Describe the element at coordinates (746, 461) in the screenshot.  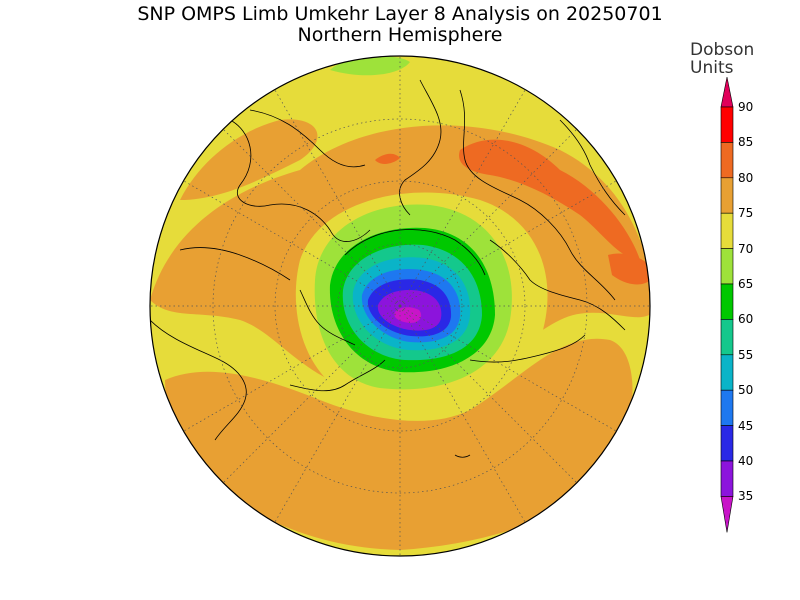
I see `colorbar-tick-label: 40` at that location.